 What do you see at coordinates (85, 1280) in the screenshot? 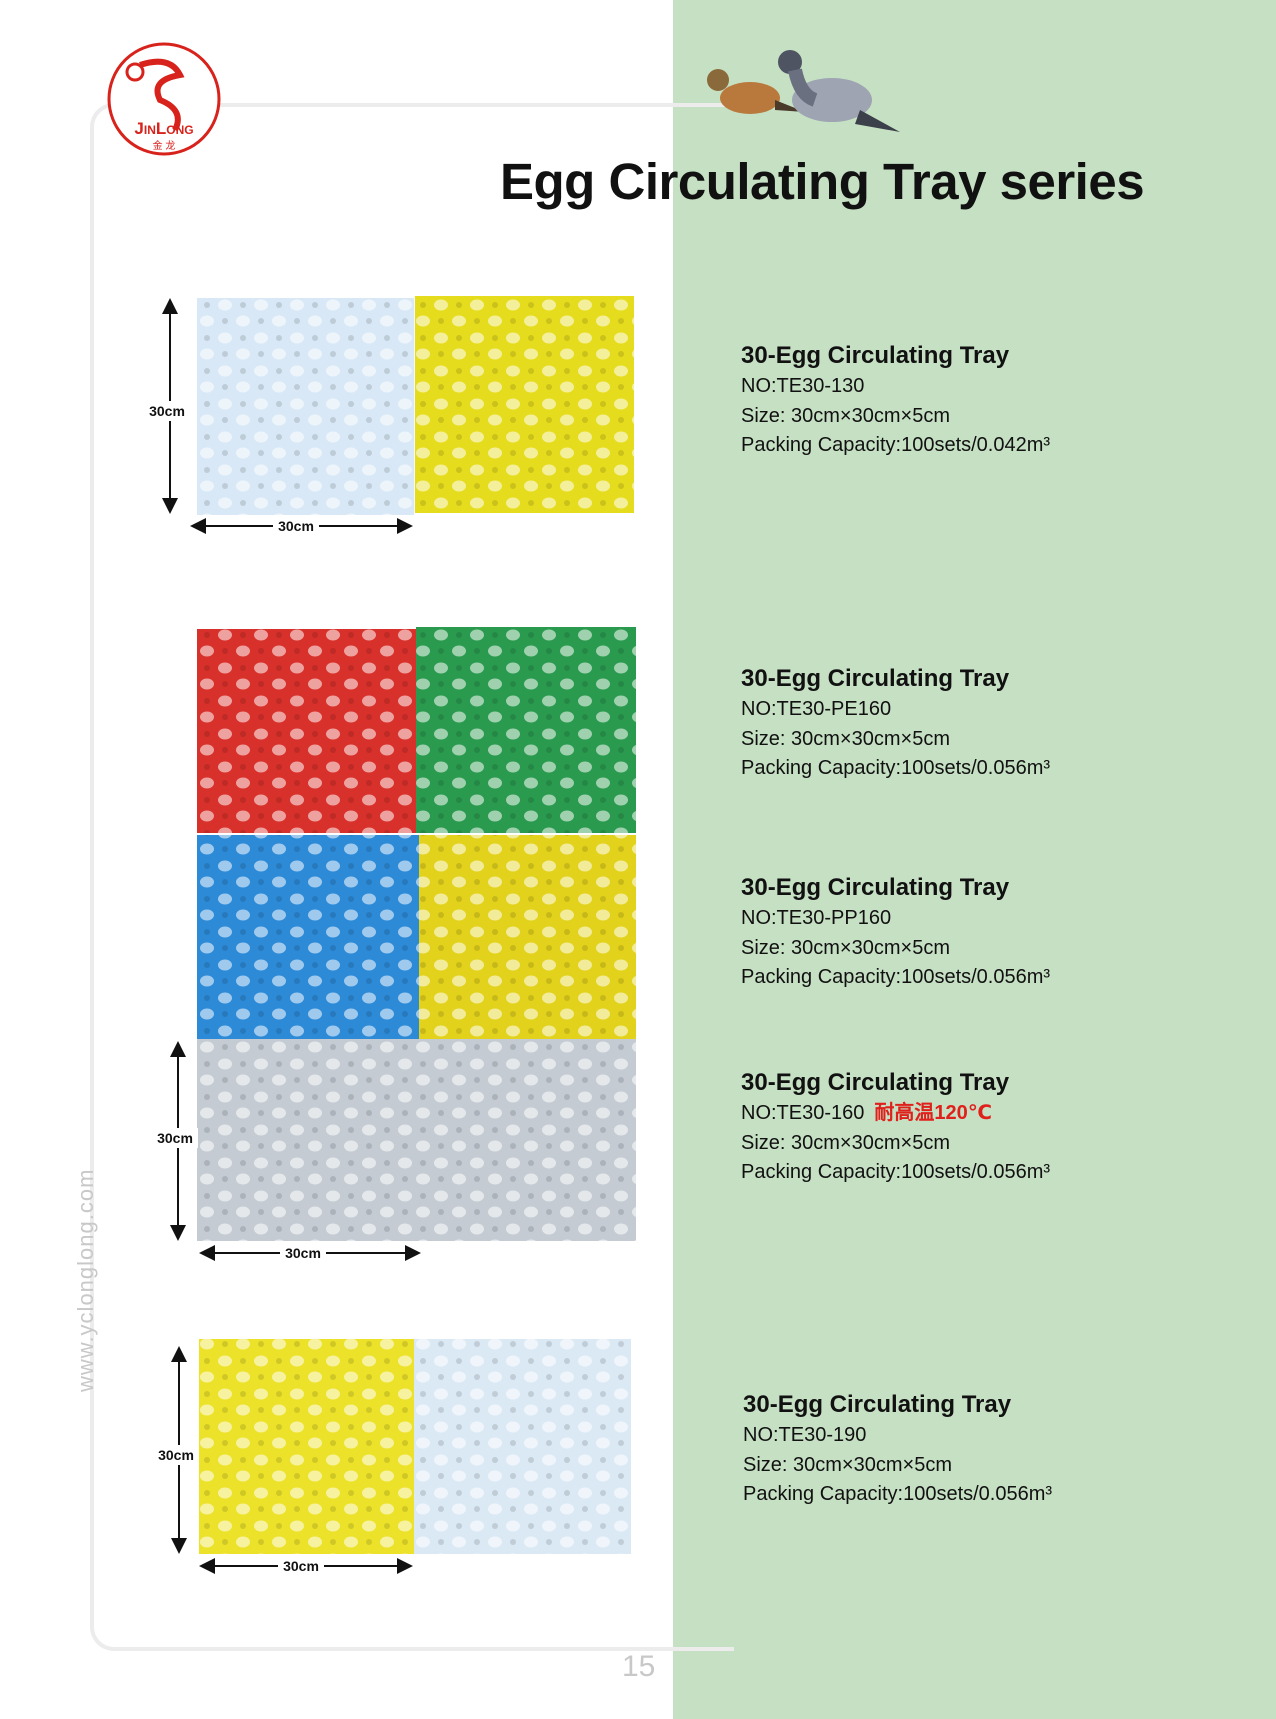
I see `website: www.yclonglong.com` at bounding box center [85, 1280].